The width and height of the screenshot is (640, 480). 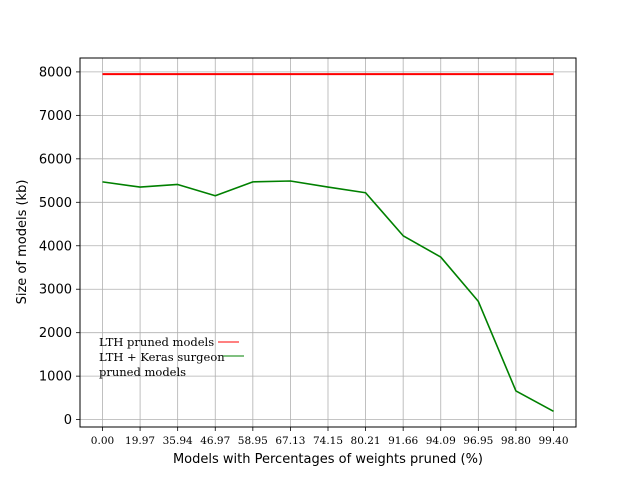 What do you see at coordinates (516, 441) in the screenshot?
I see `x-tick-label: 98.80` at bounding box center [516, 441].